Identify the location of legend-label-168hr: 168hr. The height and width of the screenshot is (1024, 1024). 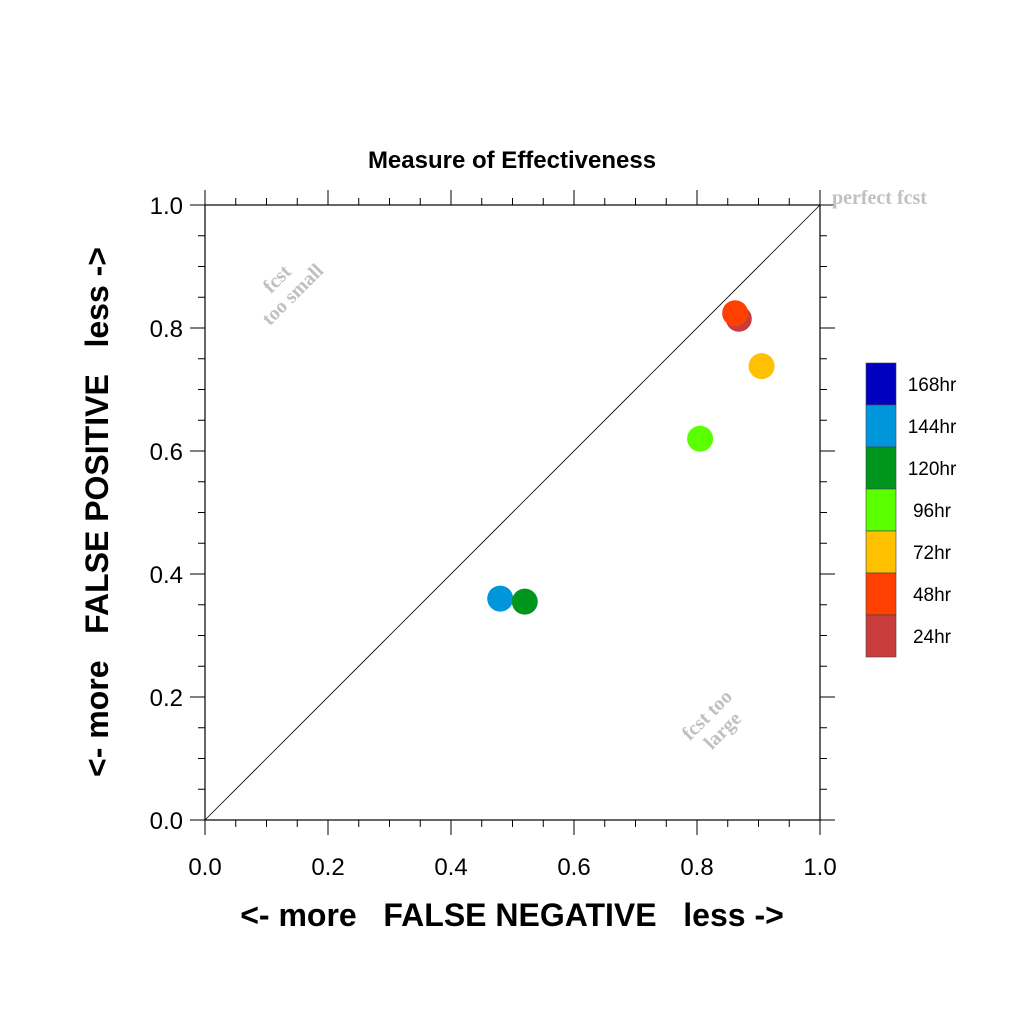
(932, 385).